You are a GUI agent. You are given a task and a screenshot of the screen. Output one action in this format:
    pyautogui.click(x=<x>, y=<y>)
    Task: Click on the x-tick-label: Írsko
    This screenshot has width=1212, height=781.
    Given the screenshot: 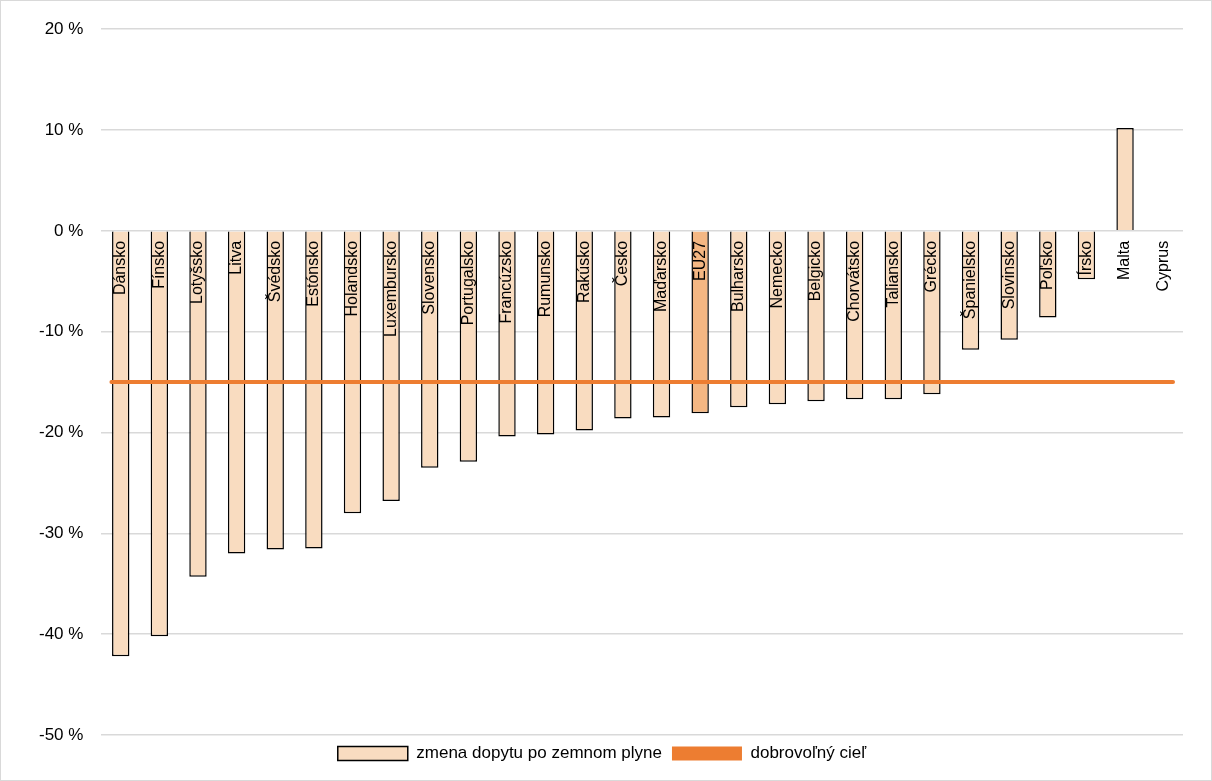 What is the action you would take?
    pyautogui.click(x=1084, y=258)
    